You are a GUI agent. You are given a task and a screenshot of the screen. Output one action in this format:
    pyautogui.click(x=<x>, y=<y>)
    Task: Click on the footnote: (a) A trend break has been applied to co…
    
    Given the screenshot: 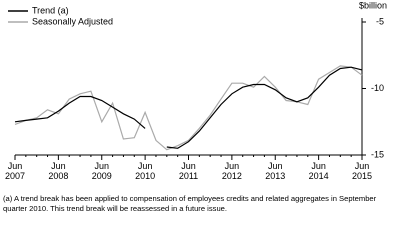 What is the action you would take?
    pyautogui.click(x=190, y=203)
    